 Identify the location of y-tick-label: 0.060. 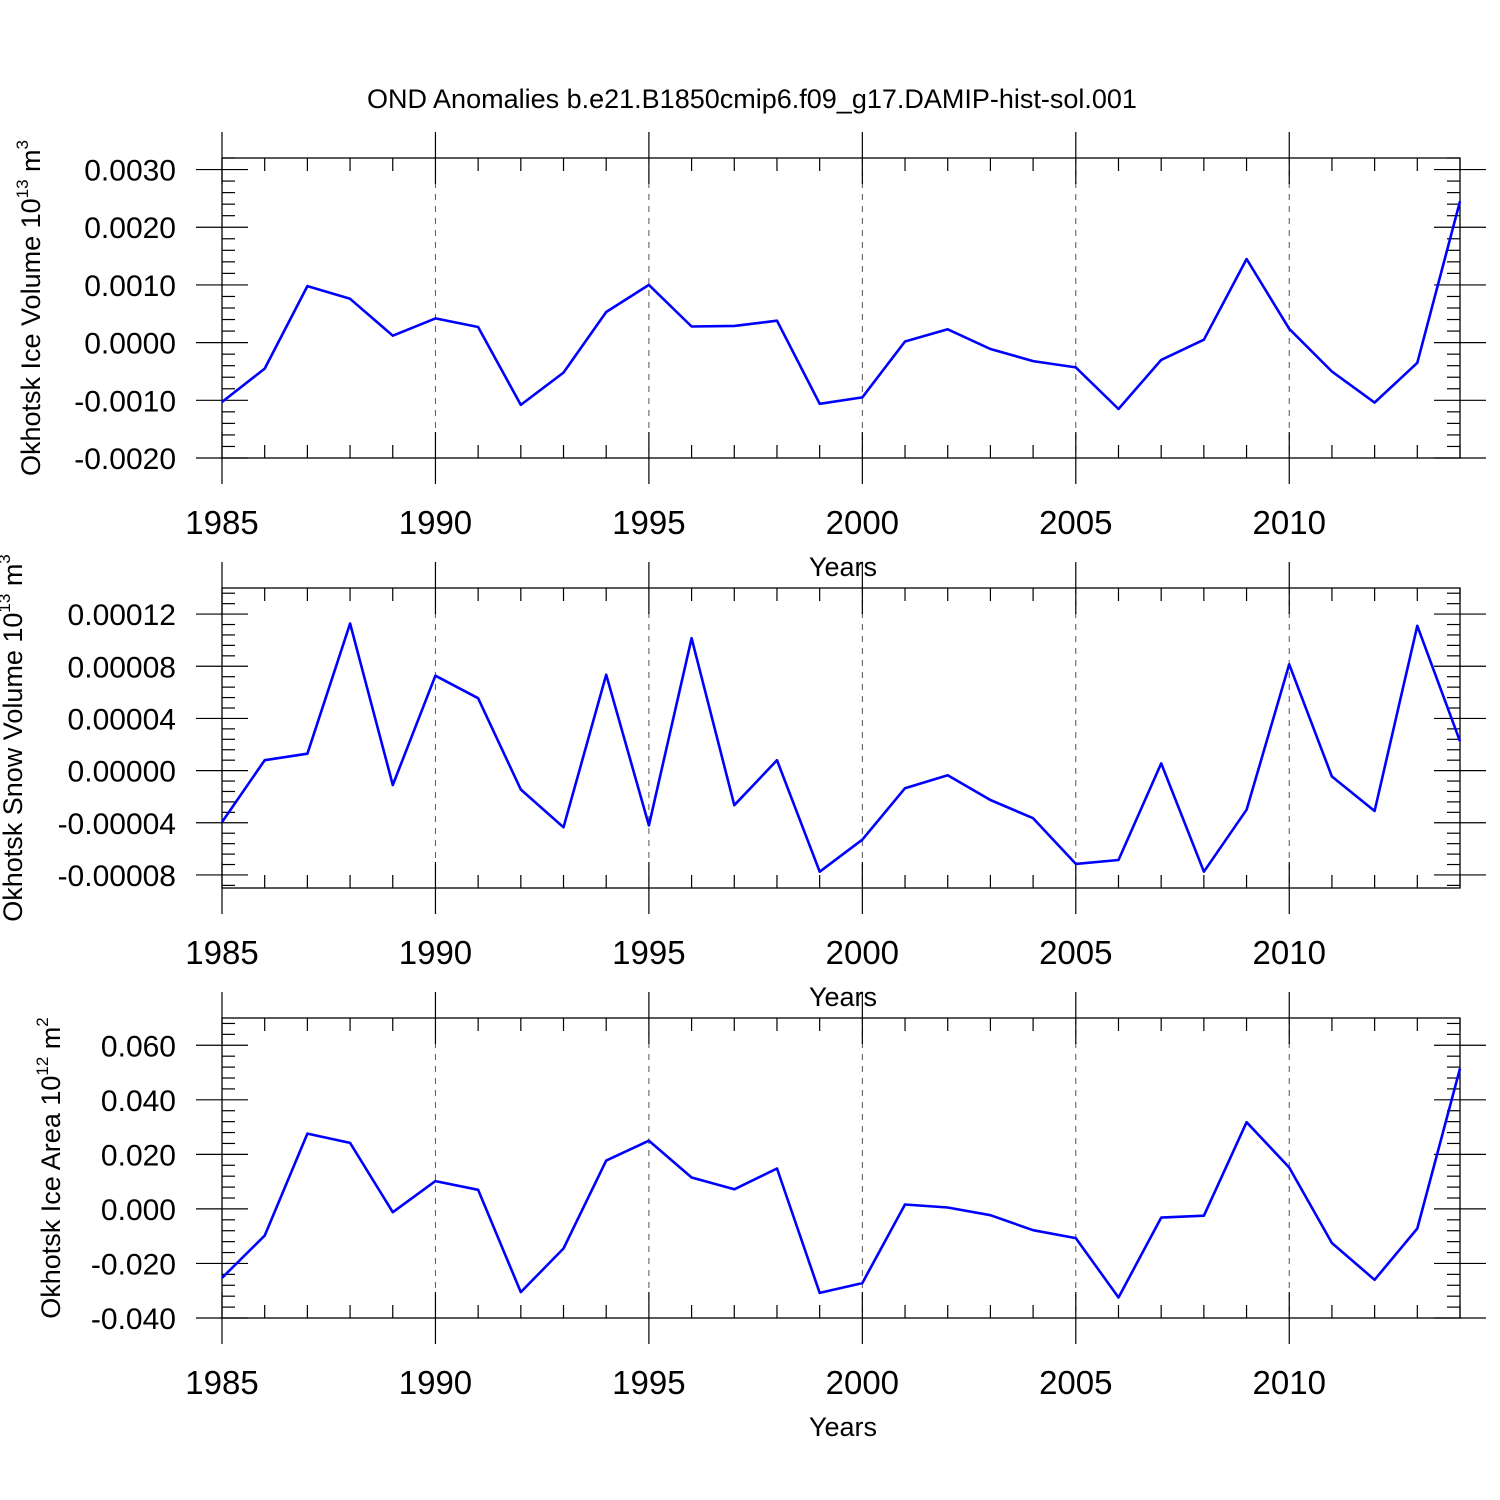
(138, 1046).